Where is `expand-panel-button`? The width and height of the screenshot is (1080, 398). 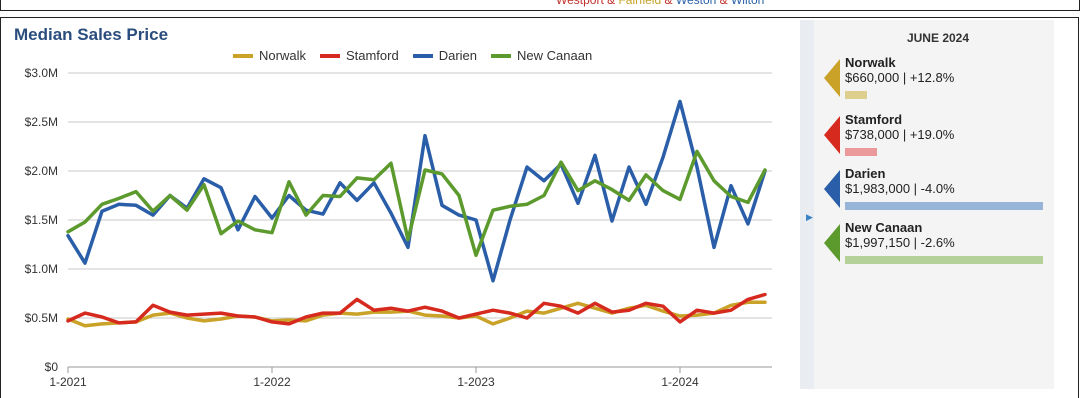 expand-panel-button is located at coordinates (807, 204).